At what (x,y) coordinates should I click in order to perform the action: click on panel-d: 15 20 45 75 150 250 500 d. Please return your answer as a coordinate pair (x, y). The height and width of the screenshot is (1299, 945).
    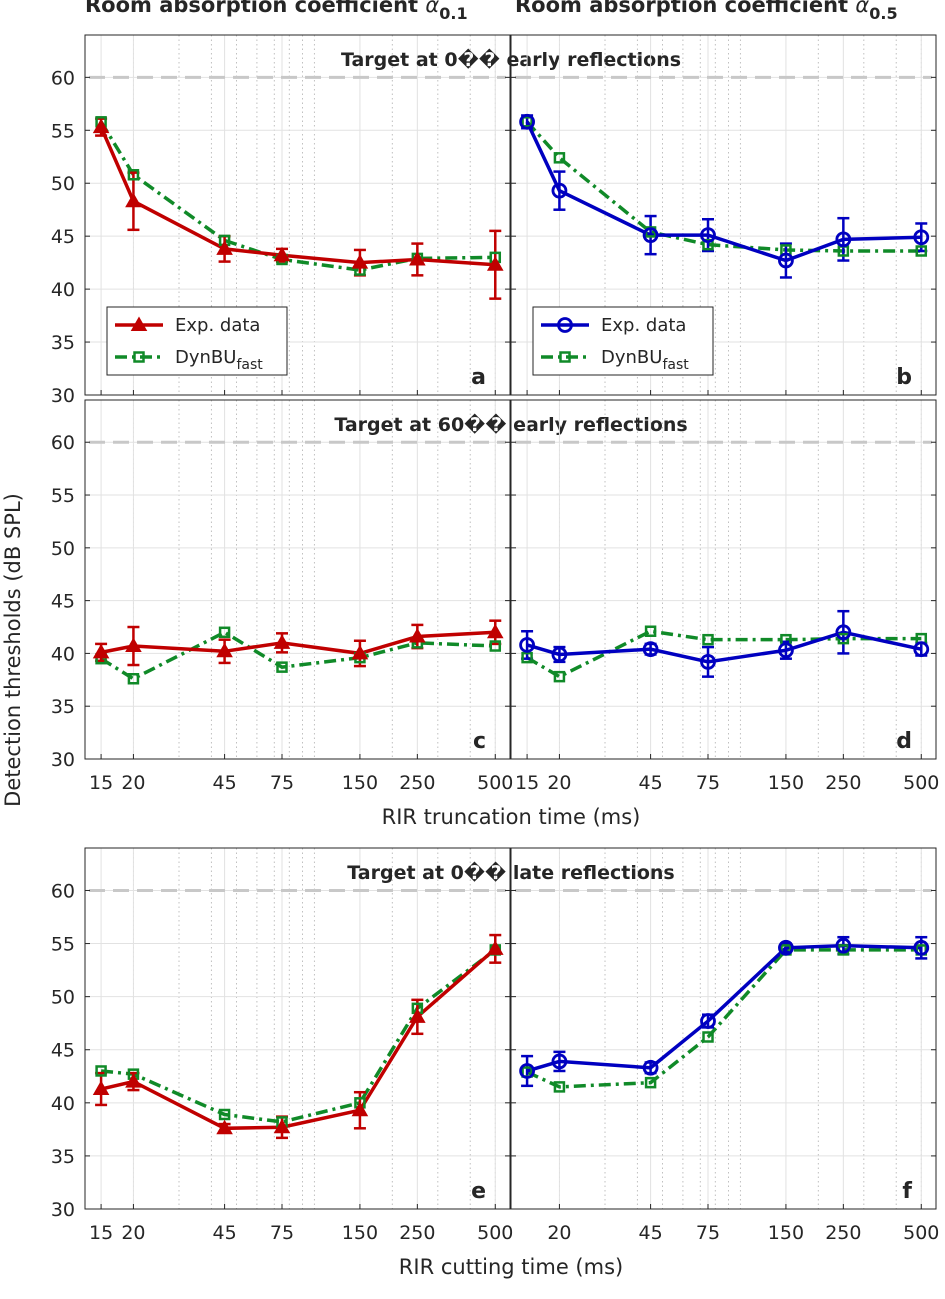
    Looking at the image, I should click on (724, 596).